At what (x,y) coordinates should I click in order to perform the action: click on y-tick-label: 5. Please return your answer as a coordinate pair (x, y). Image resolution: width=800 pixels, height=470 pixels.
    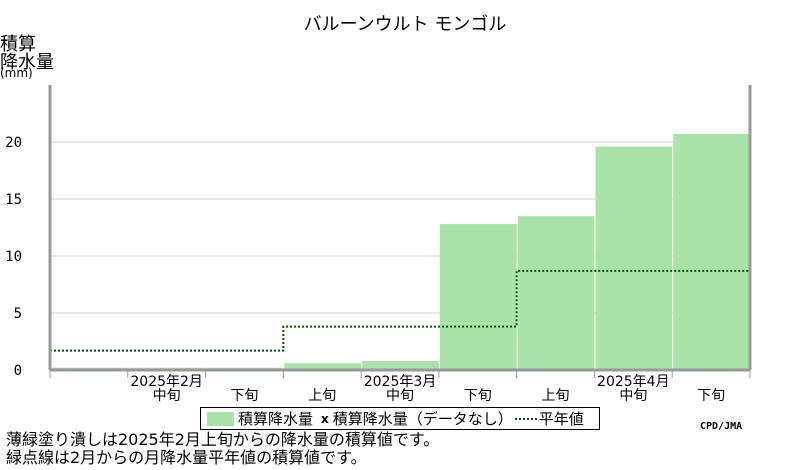
    Looking at the image, I should click on (18, 314).